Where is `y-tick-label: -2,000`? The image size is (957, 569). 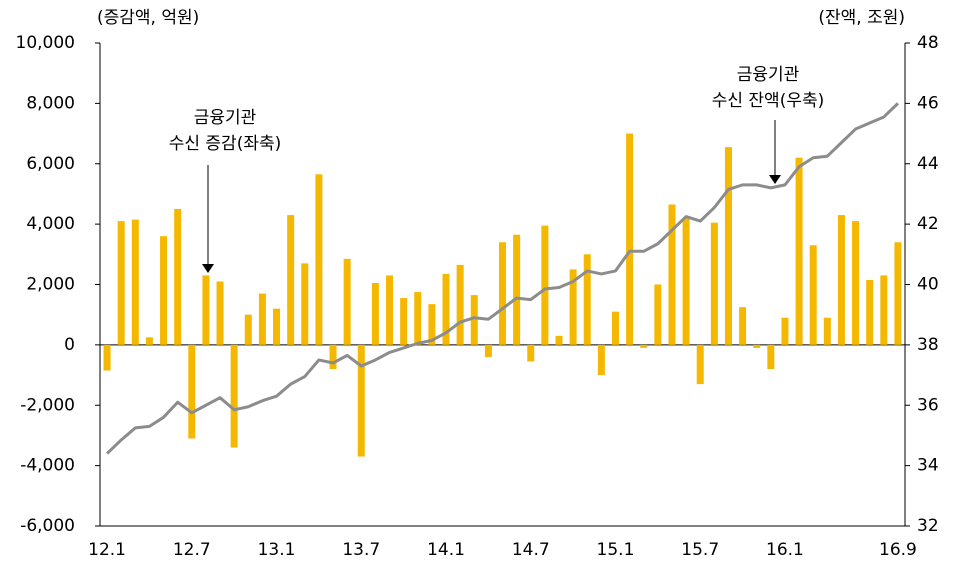
y-tick-label: -2,000 is located at coordinates (47, 405).